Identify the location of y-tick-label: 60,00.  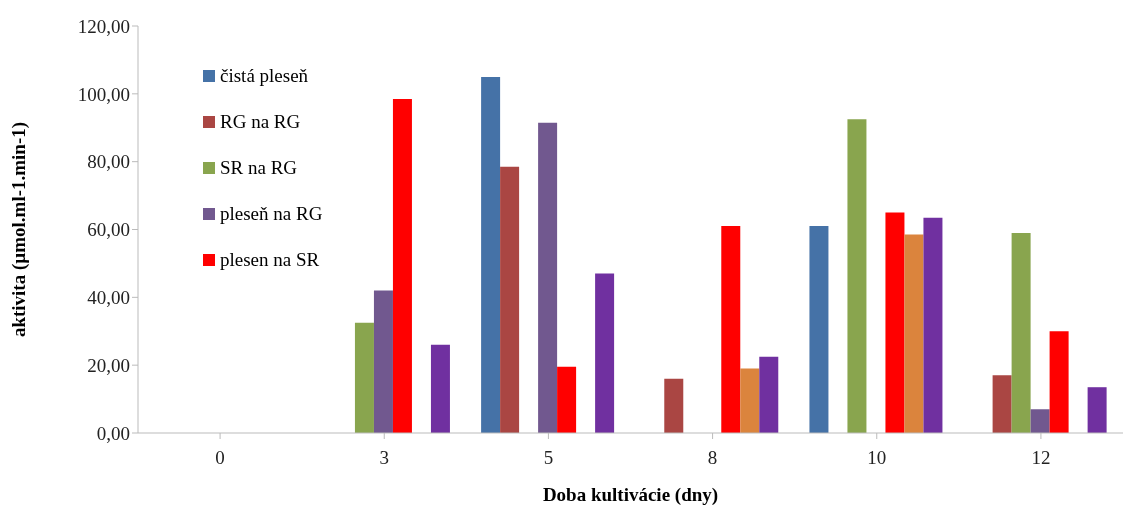
(108, 230).